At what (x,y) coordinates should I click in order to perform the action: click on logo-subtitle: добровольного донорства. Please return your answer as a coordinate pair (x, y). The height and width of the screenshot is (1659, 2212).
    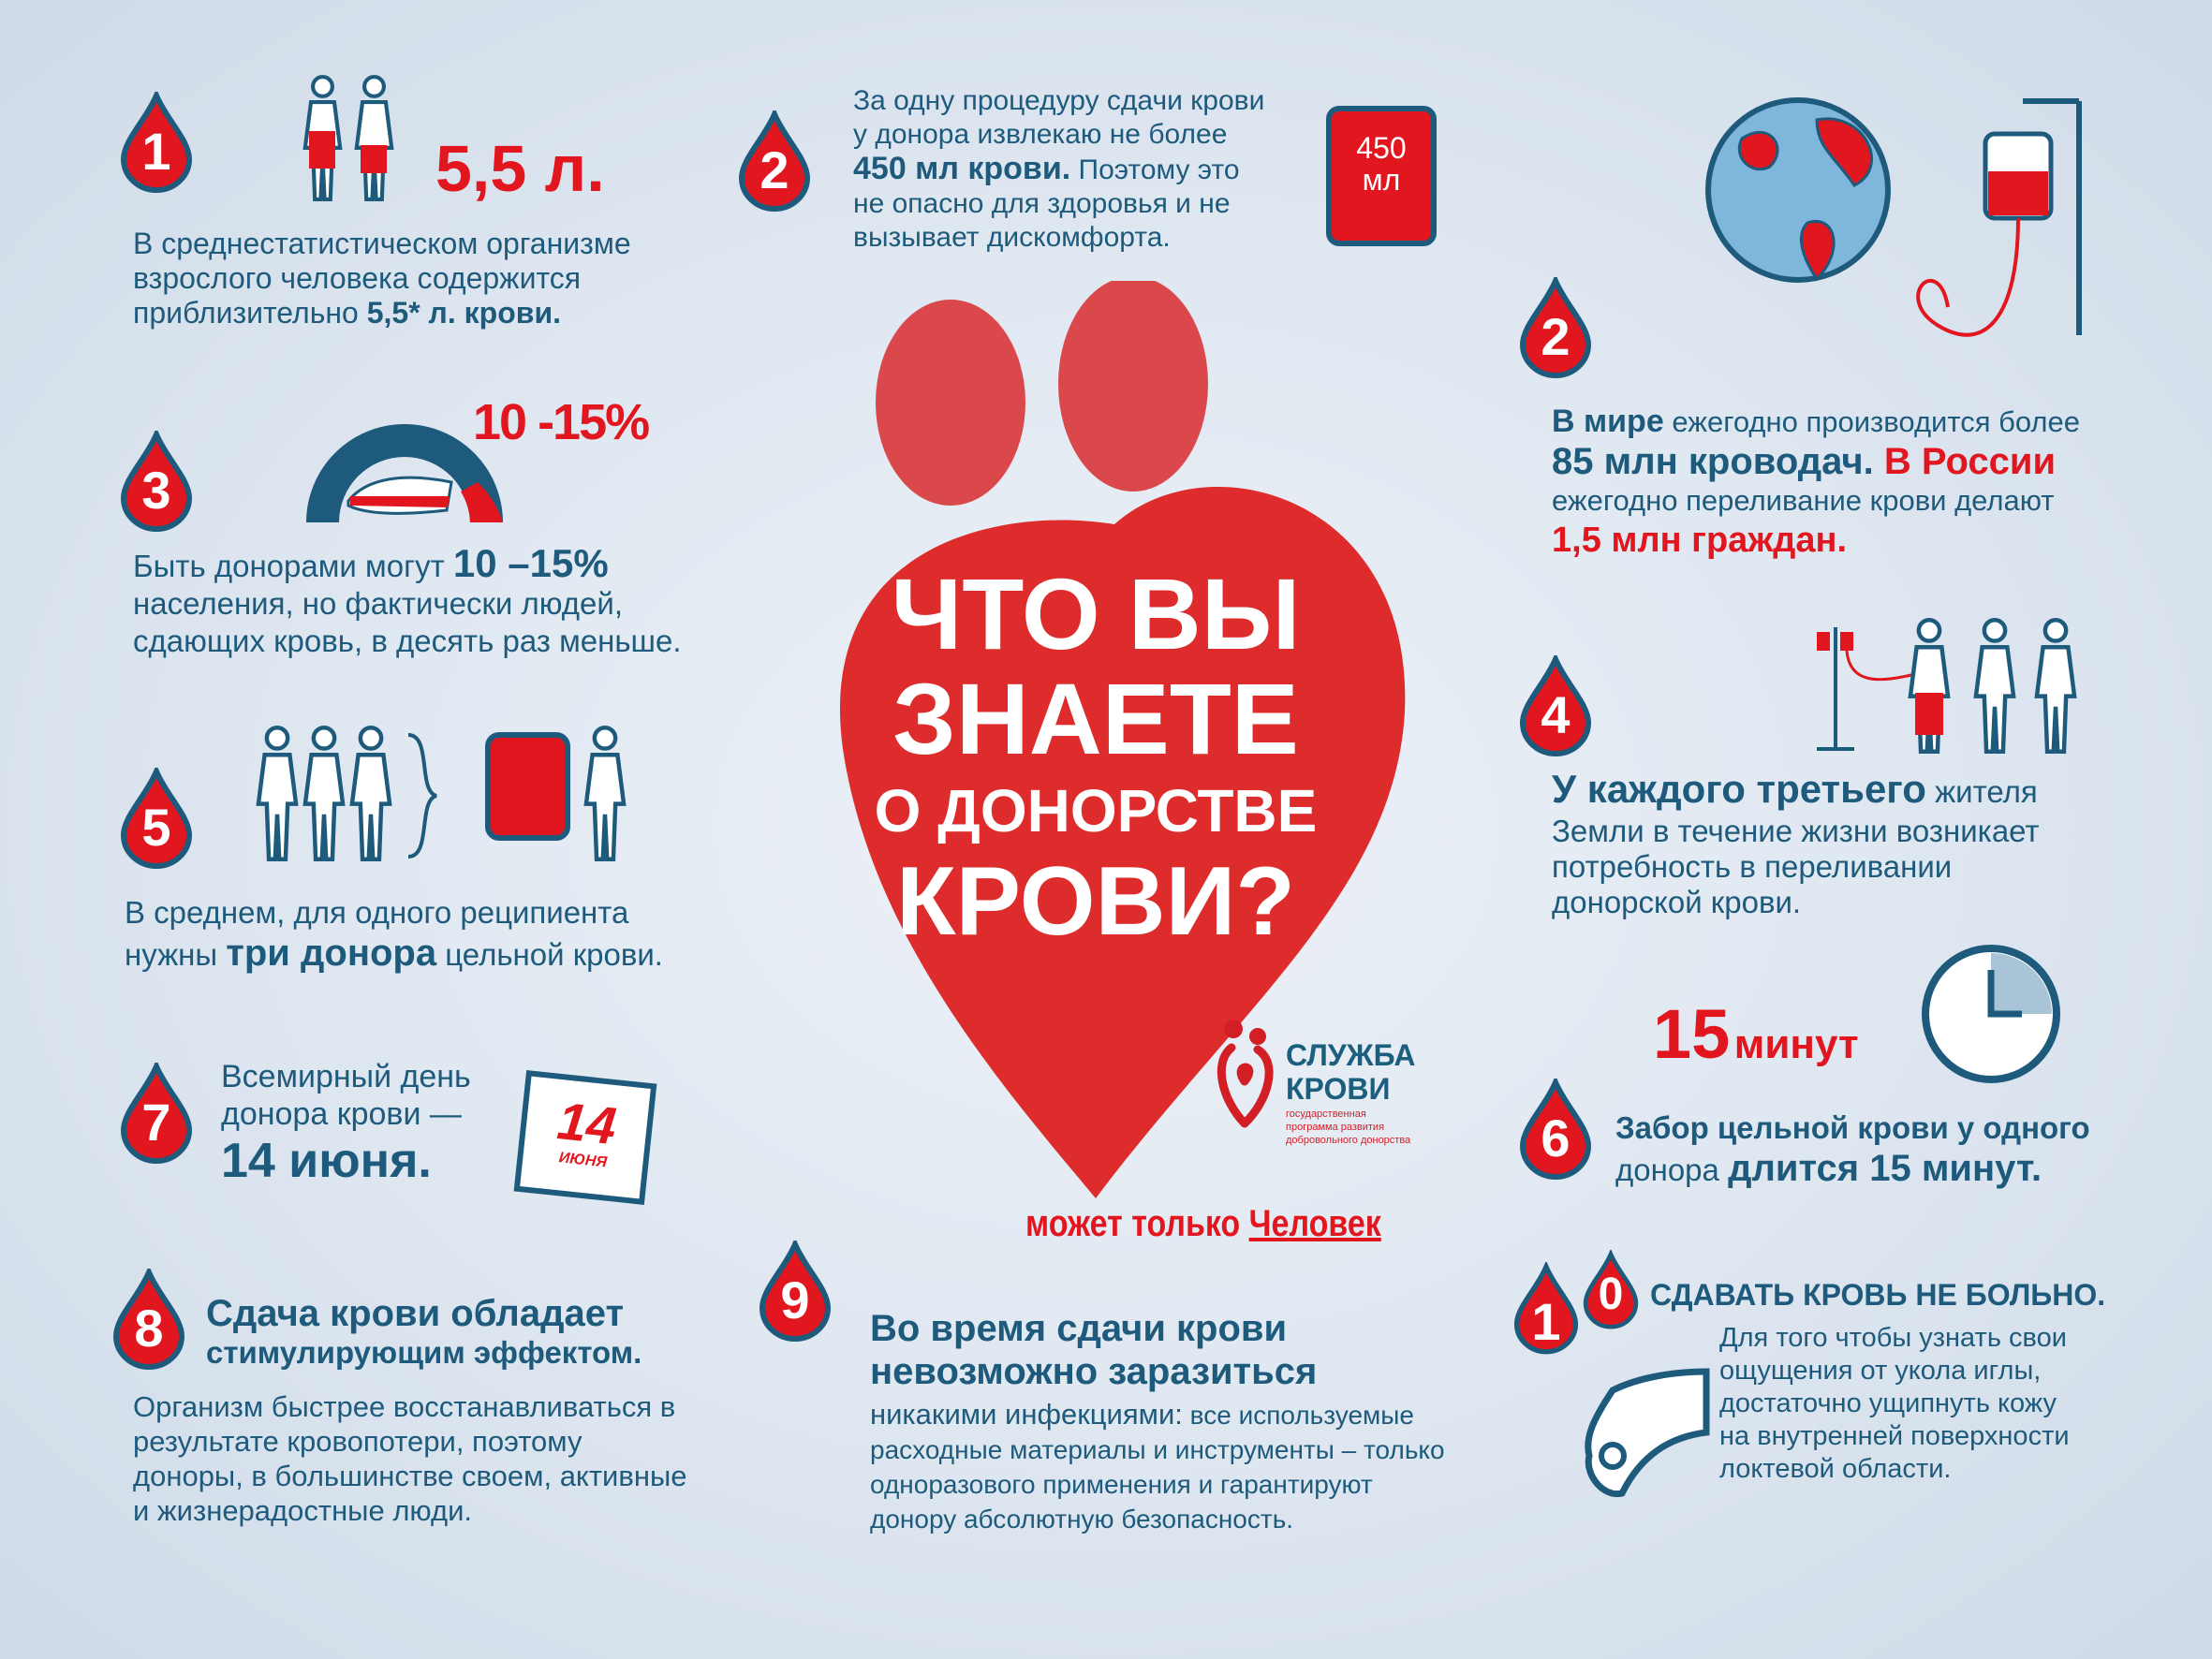
    Looking at the image, I should click on (1348, 1140).